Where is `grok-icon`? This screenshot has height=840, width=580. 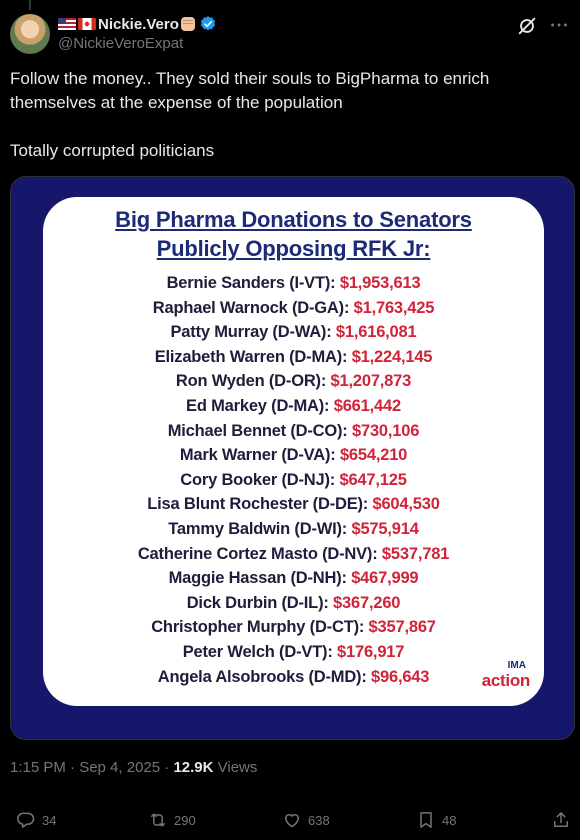 grok-icon is located at coordinates (527, 26).